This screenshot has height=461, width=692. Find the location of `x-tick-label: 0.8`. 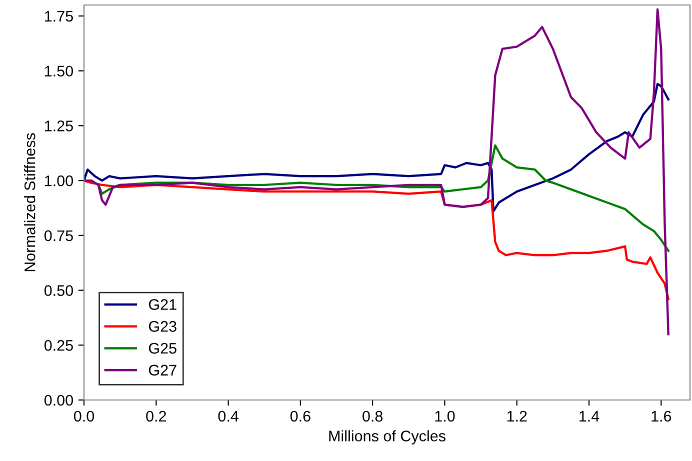

x-tick-label: 0.8 is located at coordinates (372, 416).